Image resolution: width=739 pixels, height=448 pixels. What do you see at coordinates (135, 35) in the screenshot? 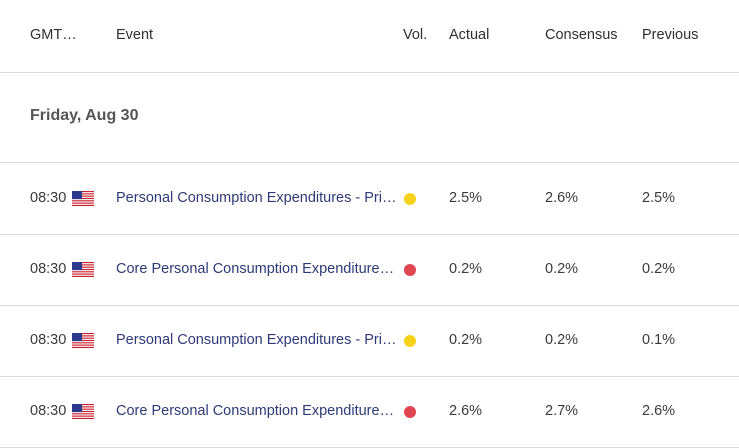
I see `header-event: Event` at bounding box center [135, 35].